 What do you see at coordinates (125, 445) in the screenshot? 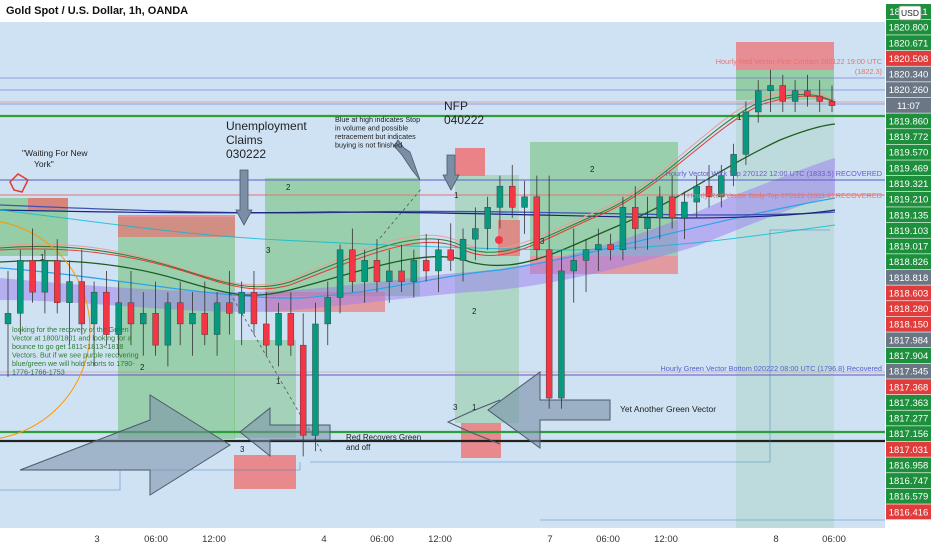
I see `arrow-right` at bounding box center [125, 445].